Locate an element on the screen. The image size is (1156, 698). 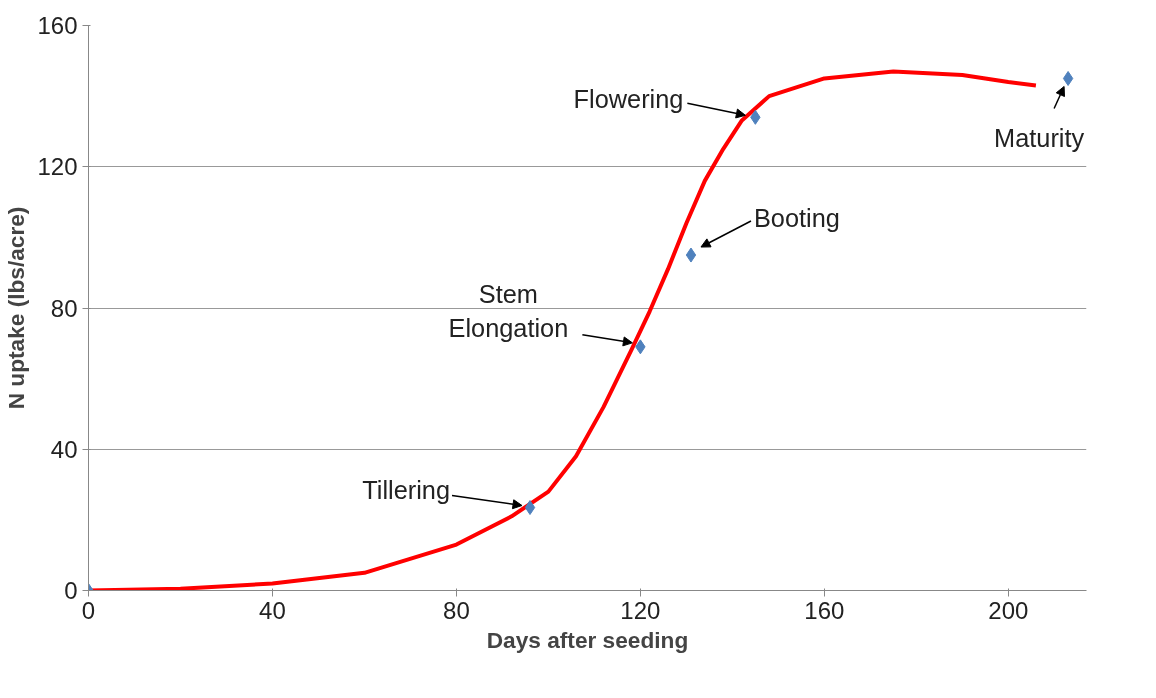
annotation: Tillering is located at coordinates (406, 489).